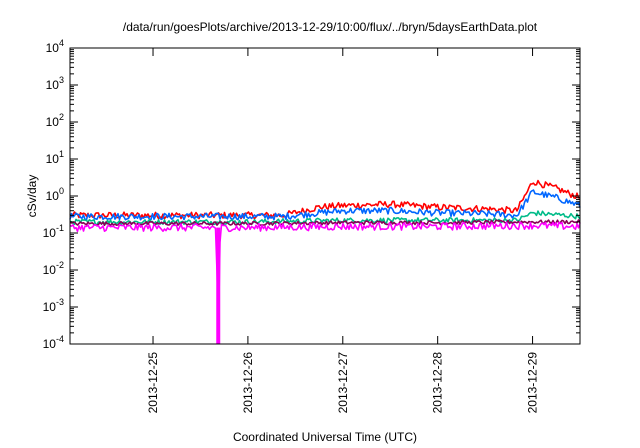 This screenshot has width=640, height=448. Describe the element at coordinates (343, 383) in the screenshot. I see `x-tick-label: 2013-12-27` at that location.